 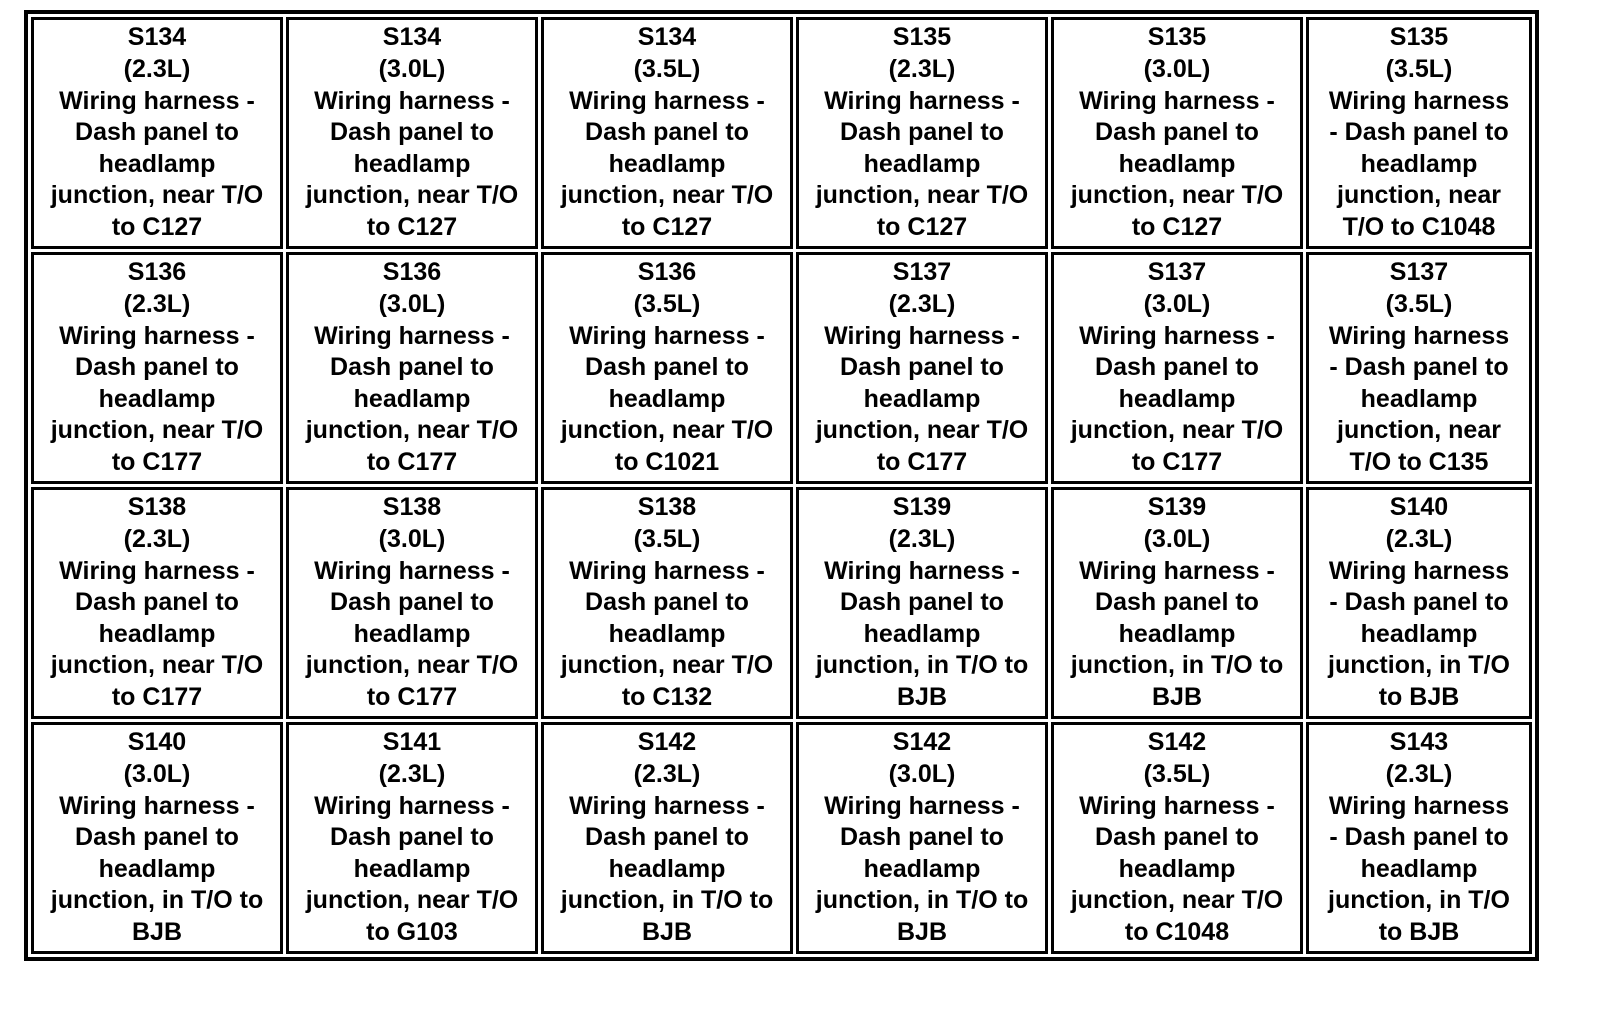 I want to click on splice-description-line: to C132, so click(x=667, y=696).